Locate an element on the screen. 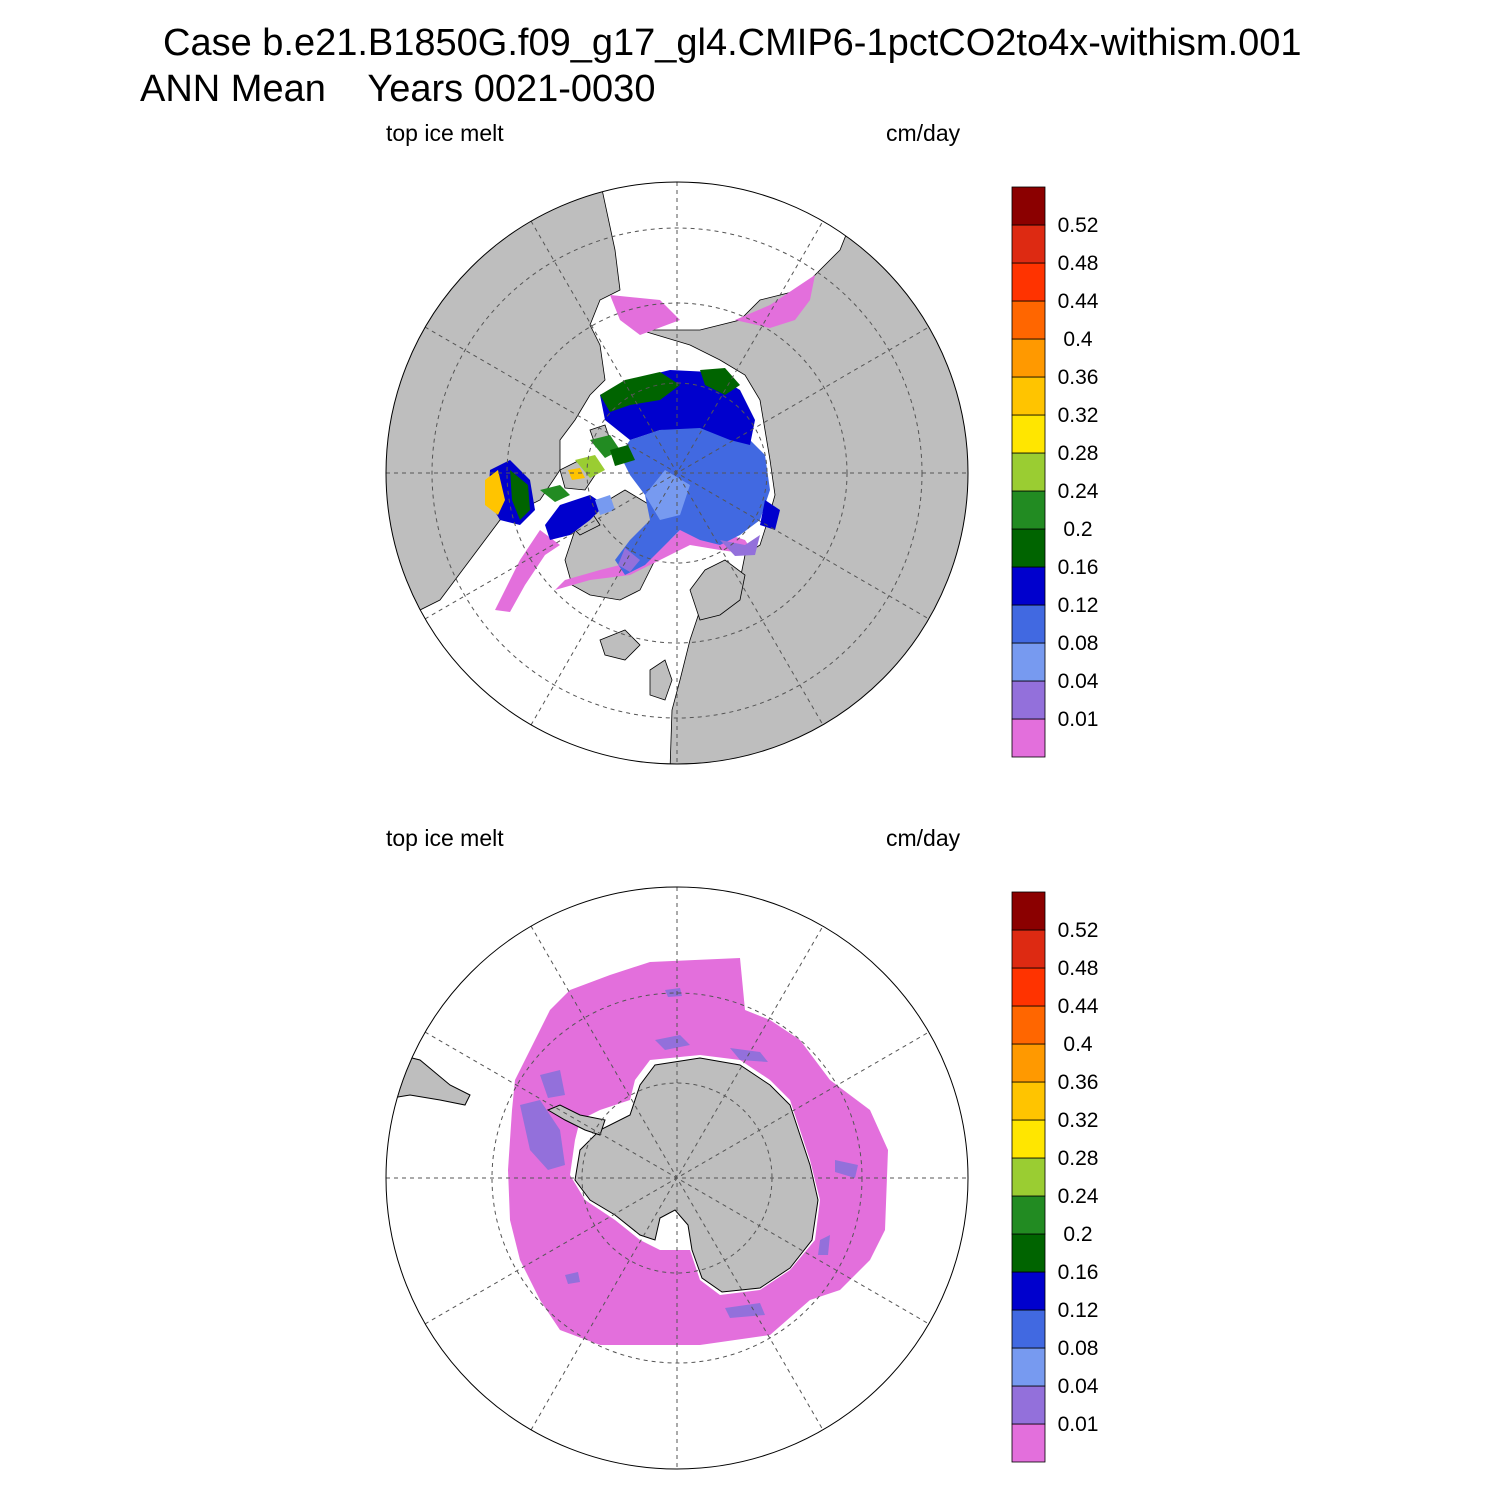 The height and width of the screenshot is (1500, 1500). south-melt-field is located at coordinates (698, 1151).